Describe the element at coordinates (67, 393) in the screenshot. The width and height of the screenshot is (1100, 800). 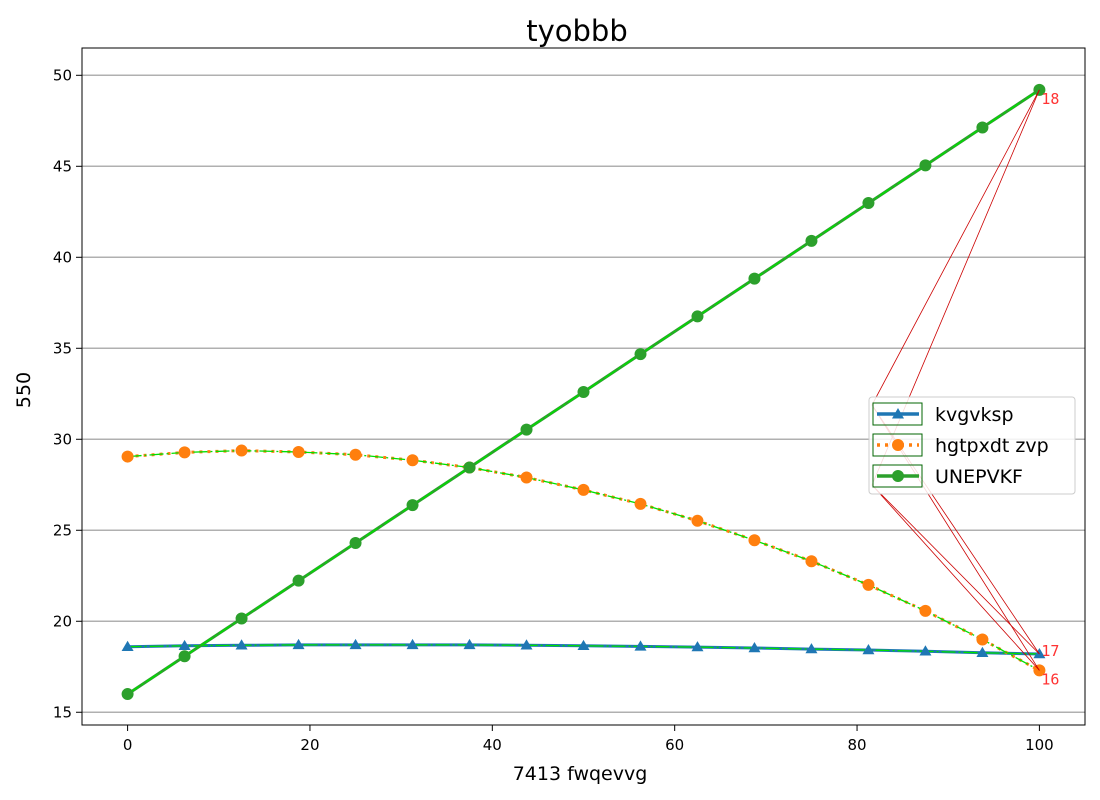
I see `y-axis: 15 20 25 30 35 40 45 50` at that location.